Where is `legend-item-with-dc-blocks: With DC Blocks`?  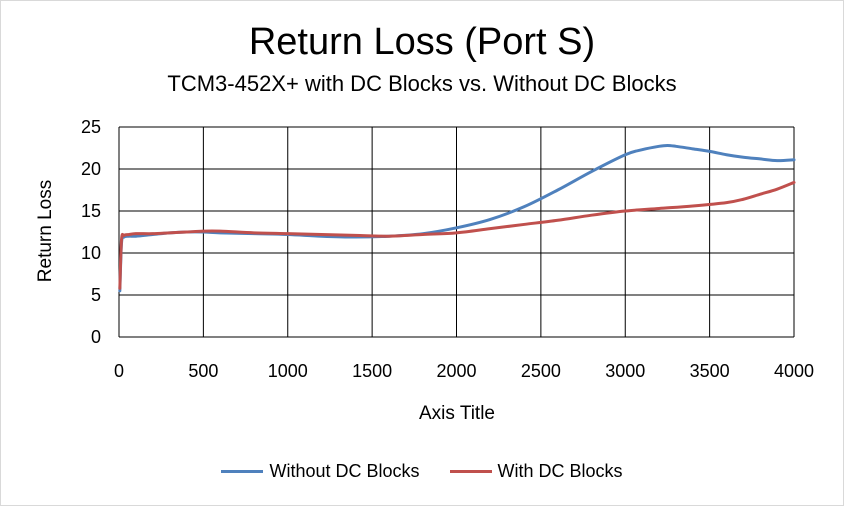
legend-item-with-dc-blocks: With DC Blocks is located at coordinates (536, 471).